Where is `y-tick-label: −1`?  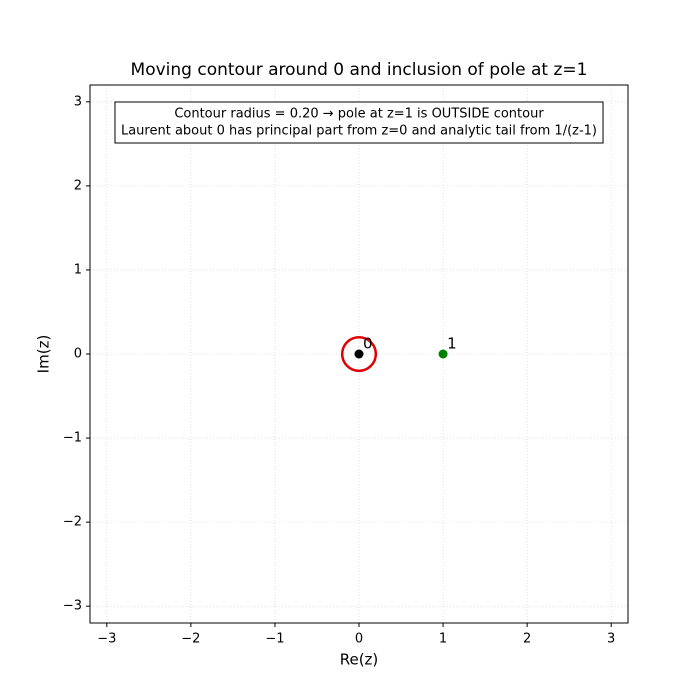 y-tick-label: −1 is located at coordinates (72, 438).